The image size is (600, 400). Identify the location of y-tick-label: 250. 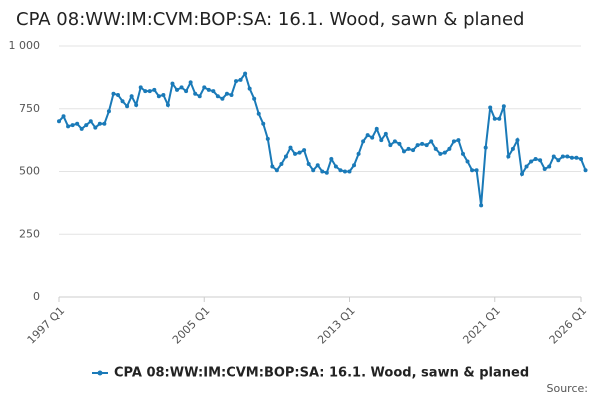
(29, 233).